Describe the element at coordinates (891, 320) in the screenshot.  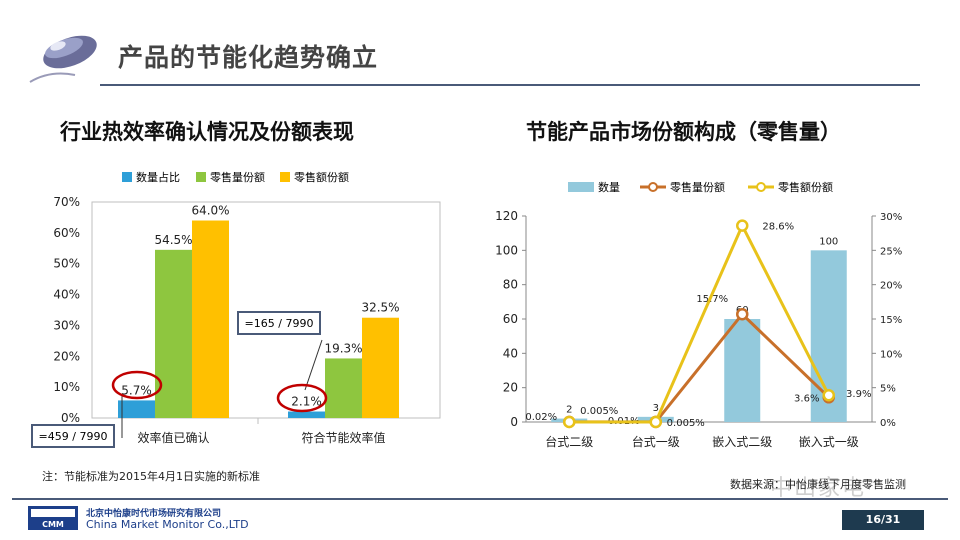
I see `y-right-tick-label: 15%` at that location.